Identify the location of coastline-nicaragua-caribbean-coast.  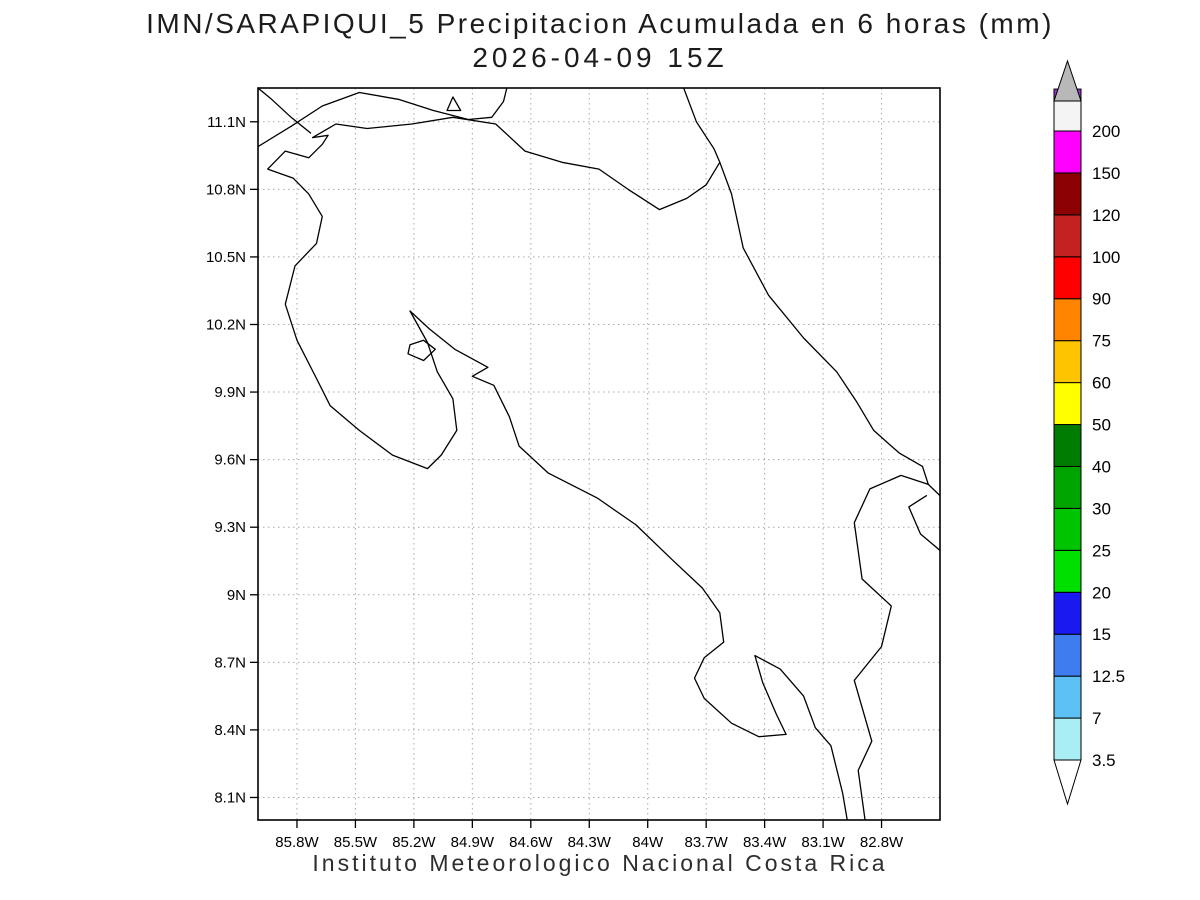
(701, 125).